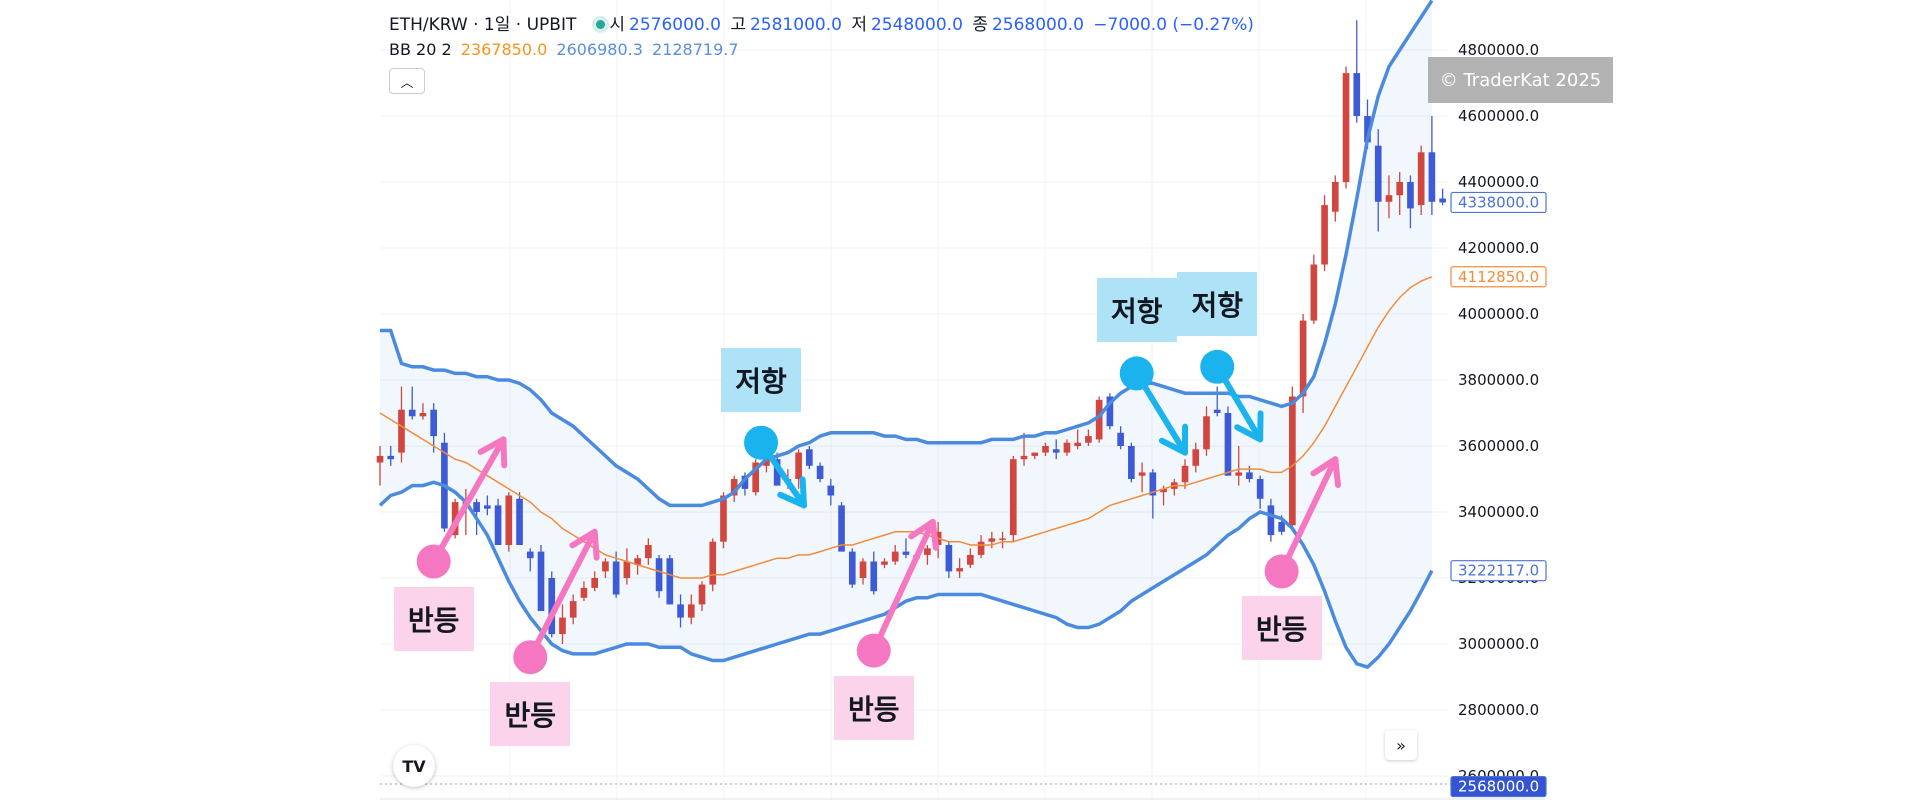 This screenshot has width=1920, height=800. Describe the element at coordinates (1498, 571) in the screenshot. I see `price-label-text: 3222117.0` at that location.